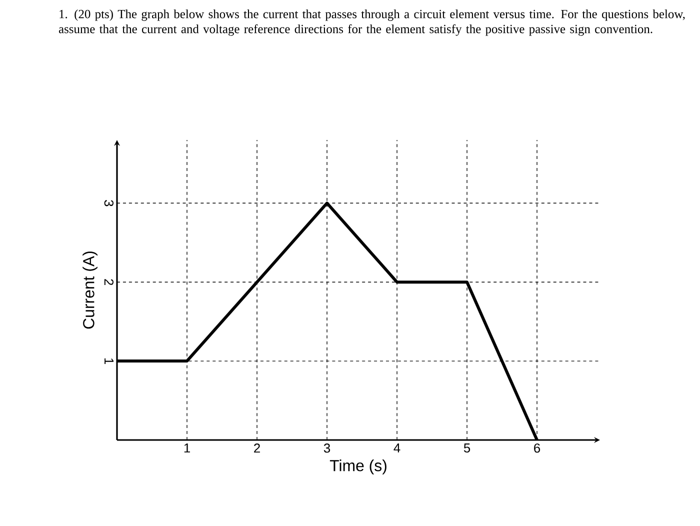  I want to click on y-tick-label: 1, so click(109, 361).